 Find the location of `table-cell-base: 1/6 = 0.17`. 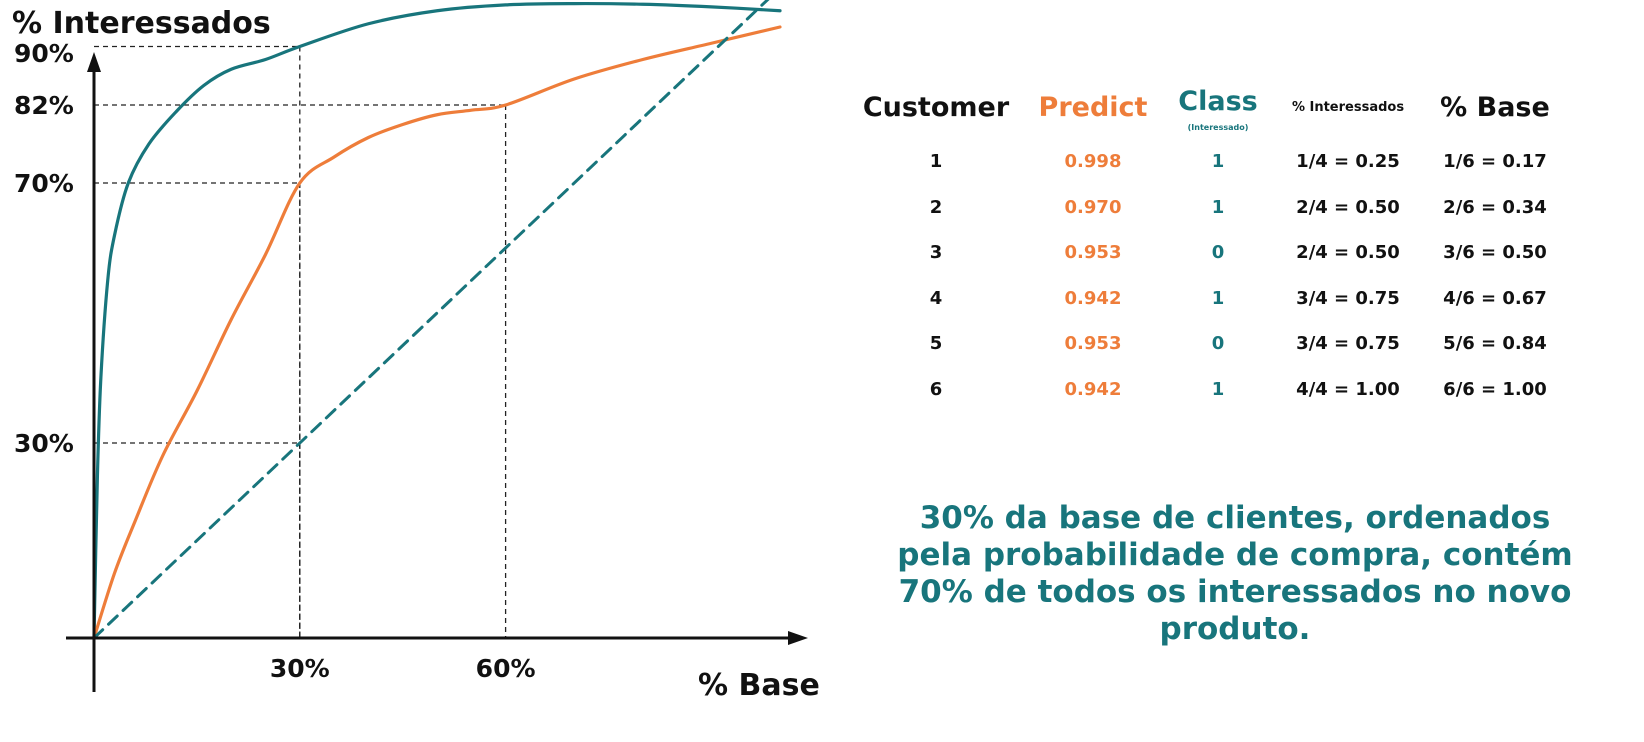

table-cell-base: 1/6 = 0.17 is located at coordinates (1495, 161).